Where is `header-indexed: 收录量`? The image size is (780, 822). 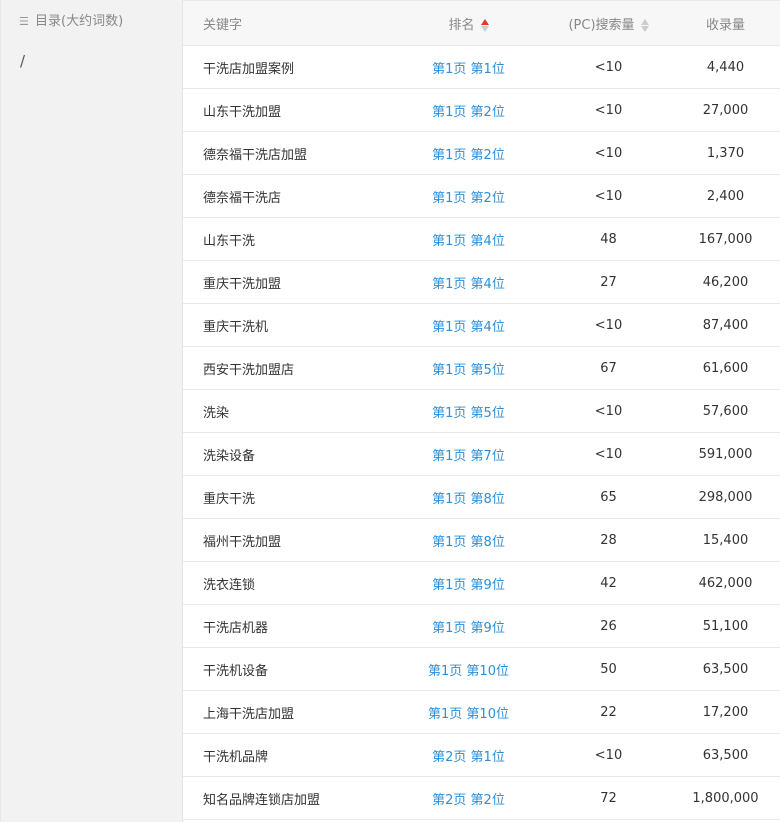 header-indexed: 收录量 is located at coordinates (725, 25).